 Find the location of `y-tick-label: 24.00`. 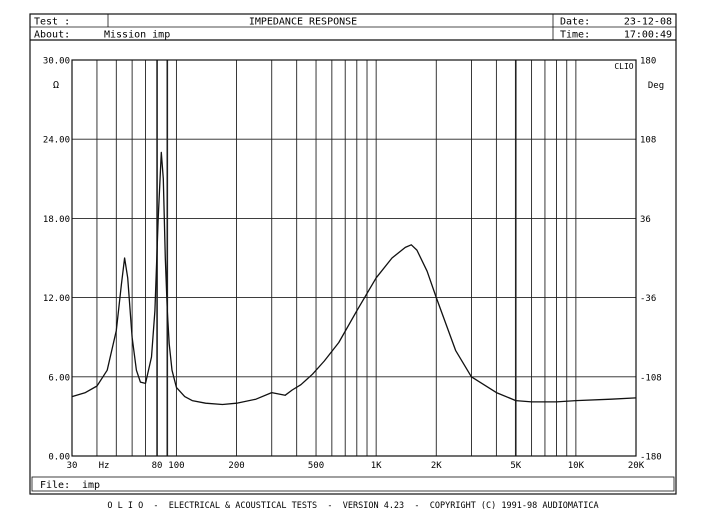

y-tick-label: 24.00 is located at coordinates (56, 141).